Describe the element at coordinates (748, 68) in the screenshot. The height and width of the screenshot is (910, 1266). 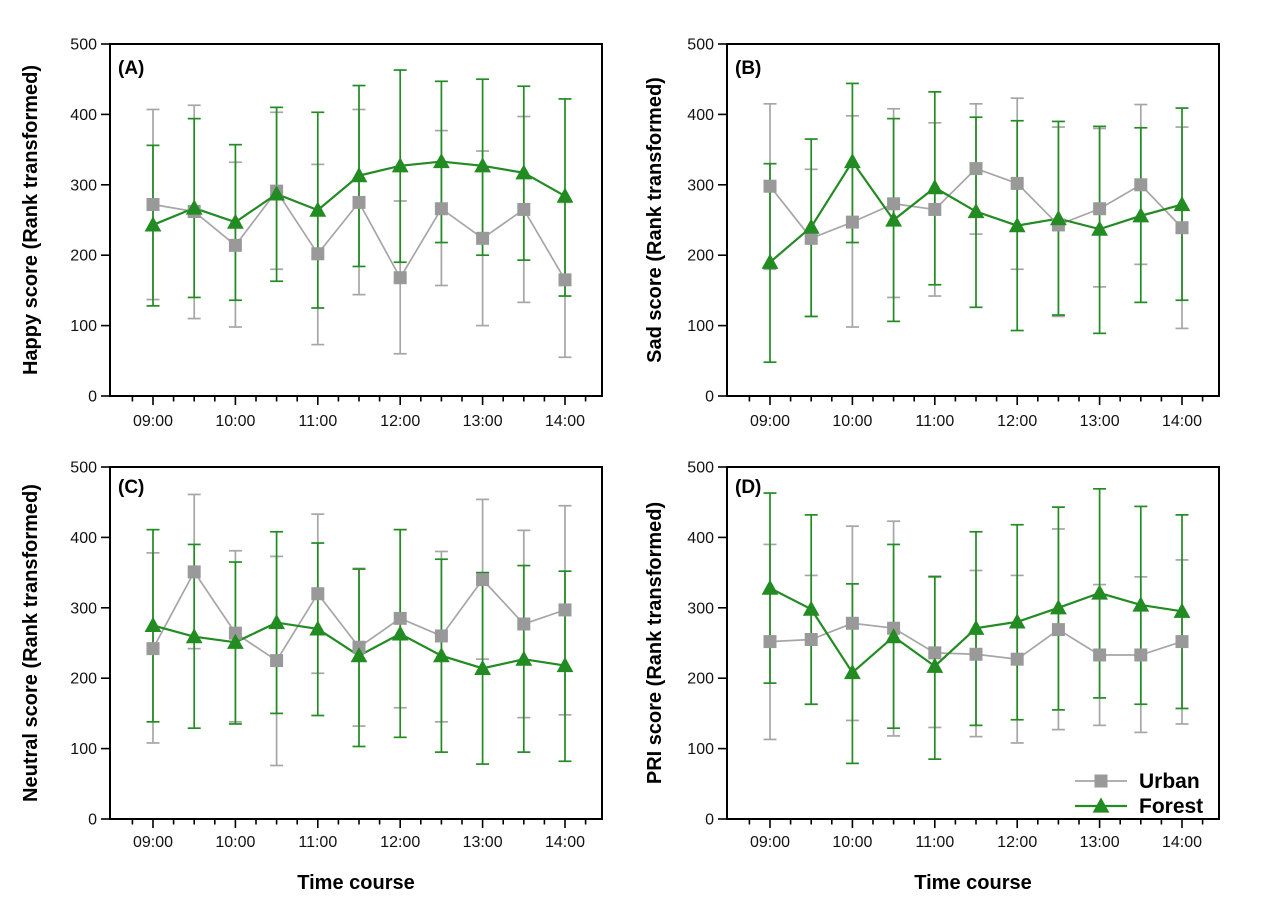
I see `panel-letter: (B)` at that location.